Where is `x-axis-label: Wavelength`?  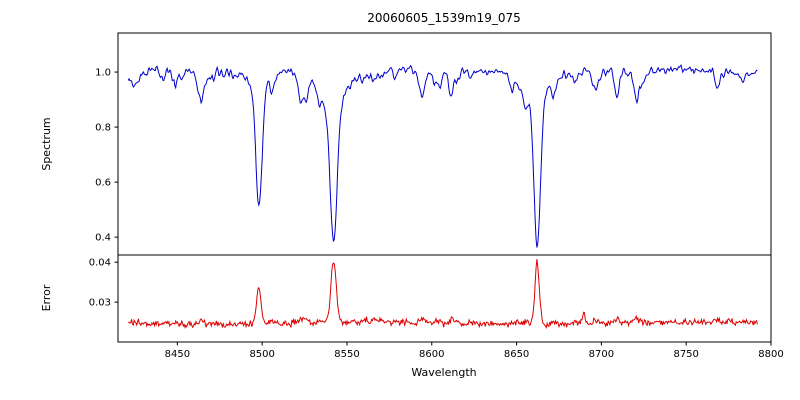 x-axis-label: Wavelength is located at coordinates (443, 372).